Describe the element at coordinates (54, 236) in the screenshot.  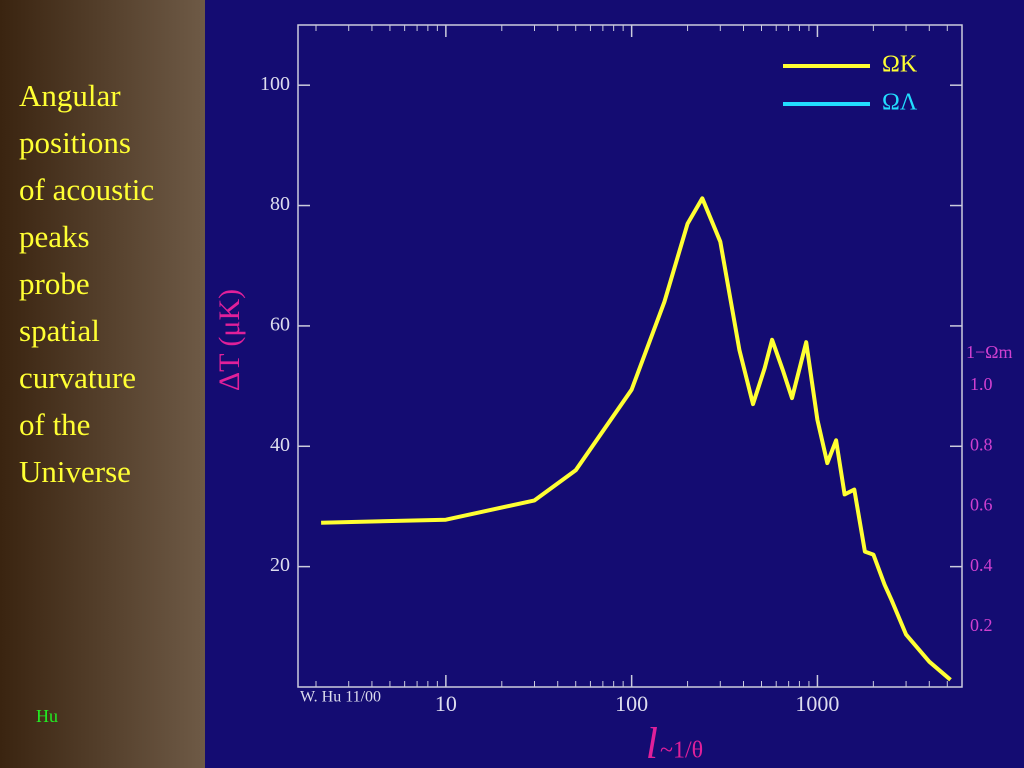
I see `sidebar-line: peaks` at that location.